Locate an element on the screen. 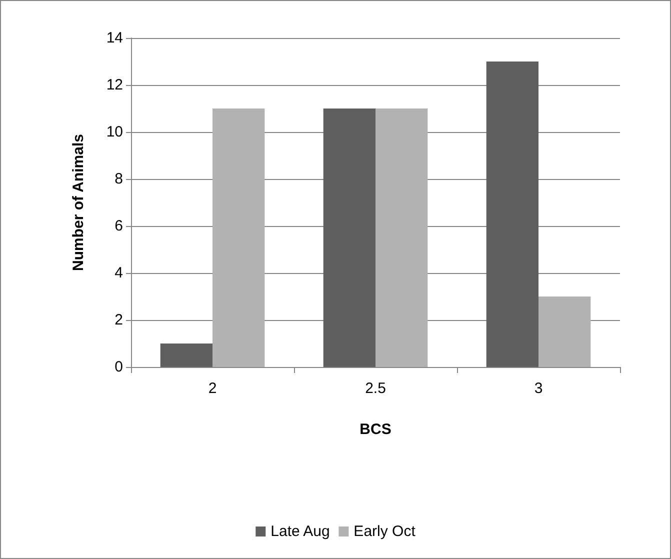  y-tick-label: 2 is located at coordinates (118, 320).